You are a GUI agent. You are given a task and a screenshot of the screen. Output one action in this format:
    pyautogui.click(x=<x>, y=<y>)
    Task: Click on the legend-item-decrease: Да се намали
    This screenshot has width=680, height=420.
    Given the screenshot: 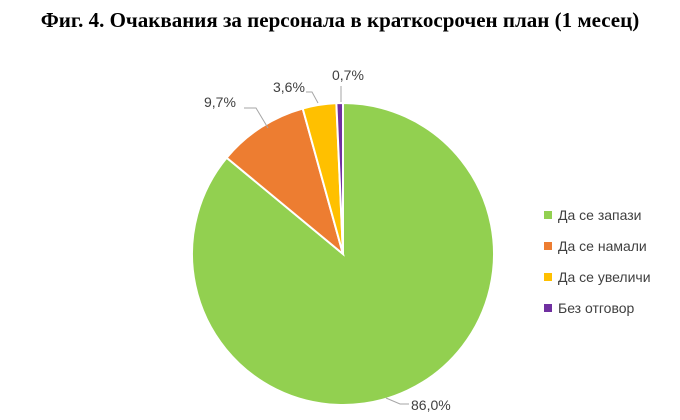 What is the action you would take?
    pyautogui.click(x=597, y=245)
    